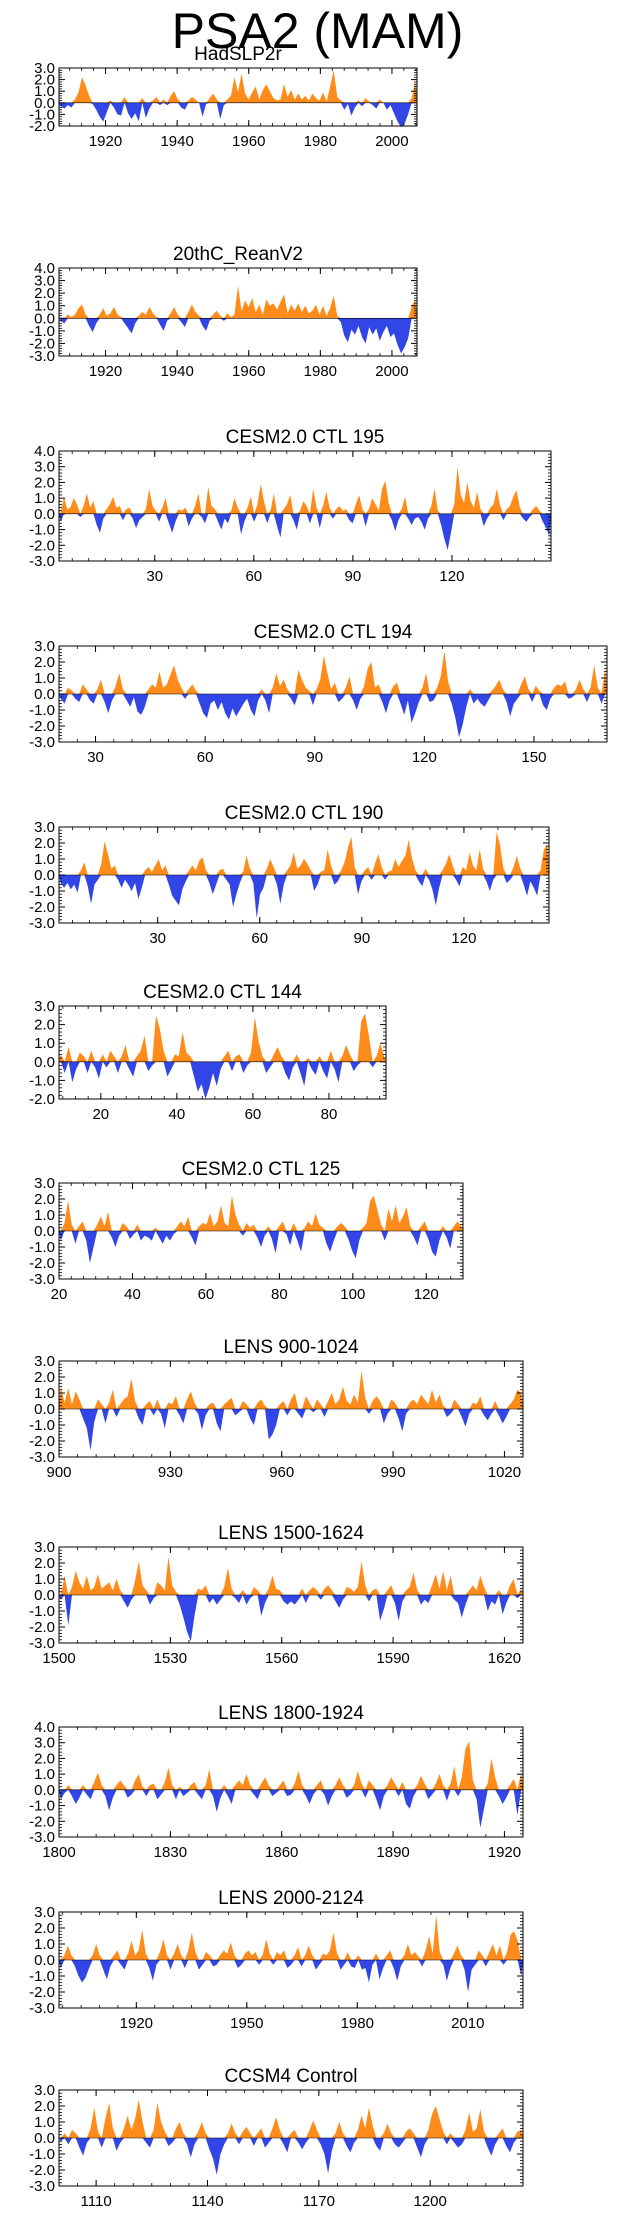 The width and height of the screenshot is (635, 2218). What do you see at coordinates (352, 1294) in the screenshot?
I see `x-tick-label: 100` at bounding box center [352, 1294].